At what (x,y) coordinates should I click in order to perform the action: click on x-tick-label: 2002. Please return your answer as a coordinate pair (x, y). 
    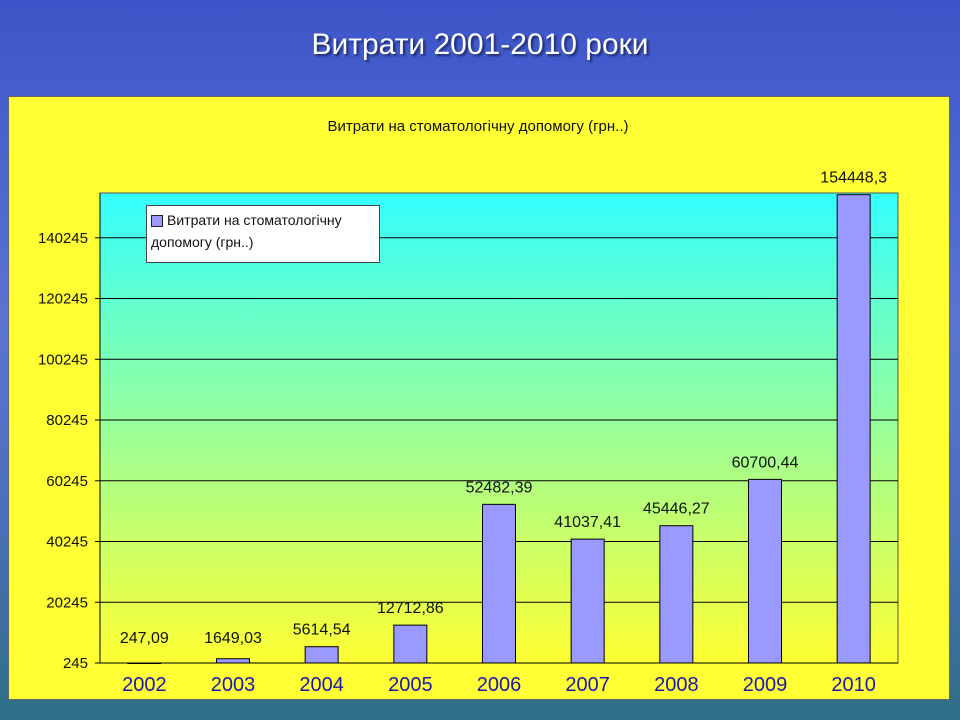
    Looking at the image, I should click on (144, 685).